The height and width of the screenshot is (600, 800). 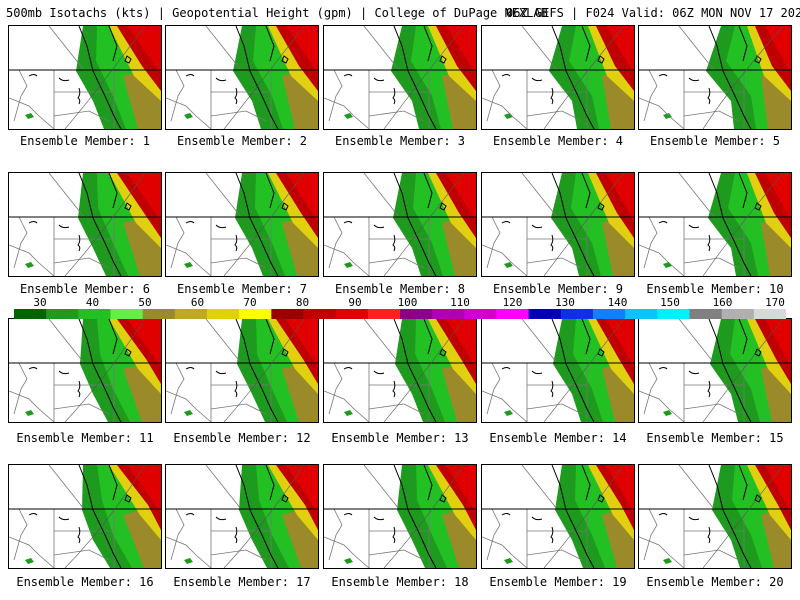 What do you see at coordinates (145, 302) in the screenshot?
I see `colorbar-tick-label: 50` at bounding box center [145, 302].